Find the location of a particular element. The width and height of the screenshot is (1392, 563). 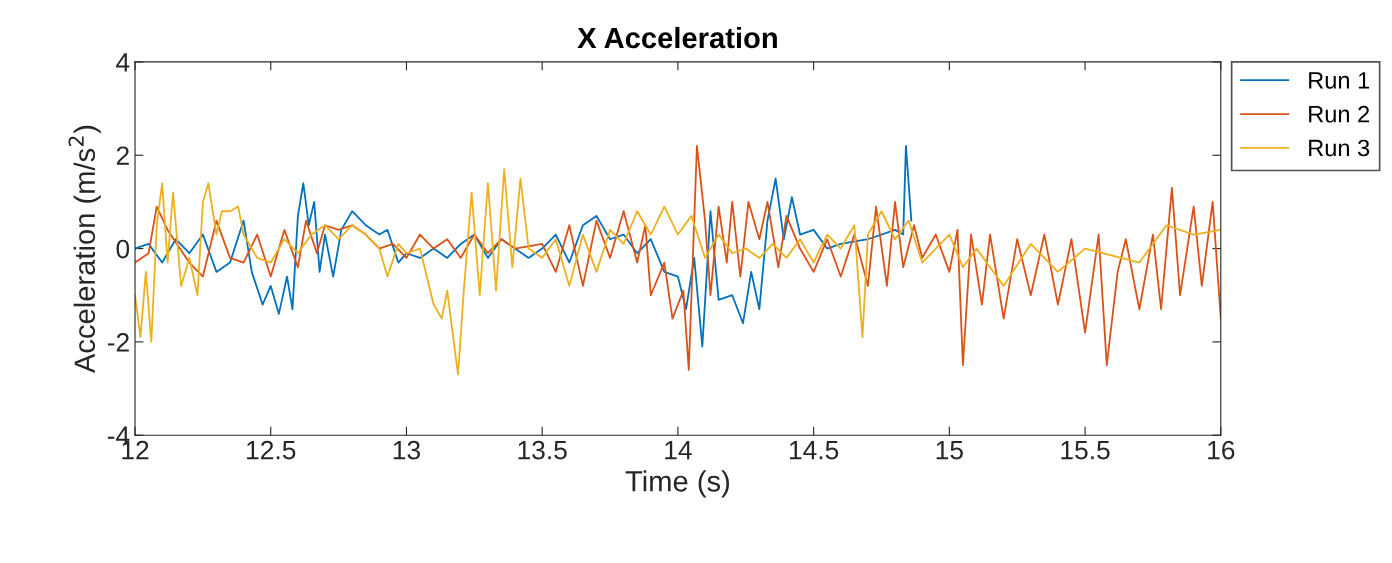

x-tick-label: 15 is located at coordinates (949, 450).